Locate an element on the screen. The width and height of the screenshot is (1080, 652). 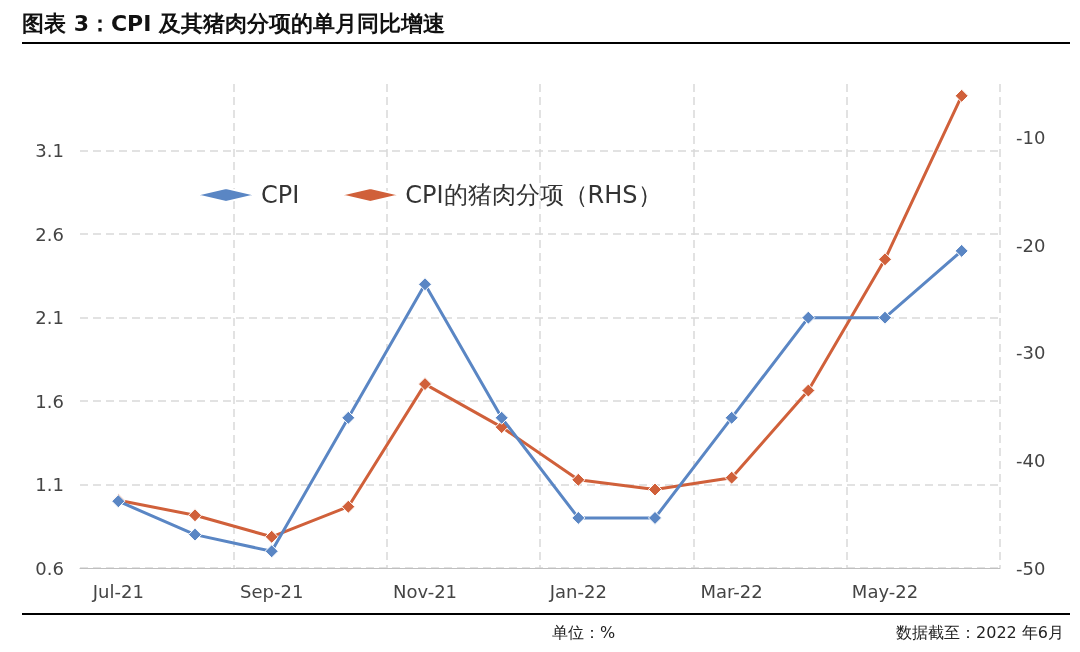
text: 单位：% is located at coordinates (584, 633).